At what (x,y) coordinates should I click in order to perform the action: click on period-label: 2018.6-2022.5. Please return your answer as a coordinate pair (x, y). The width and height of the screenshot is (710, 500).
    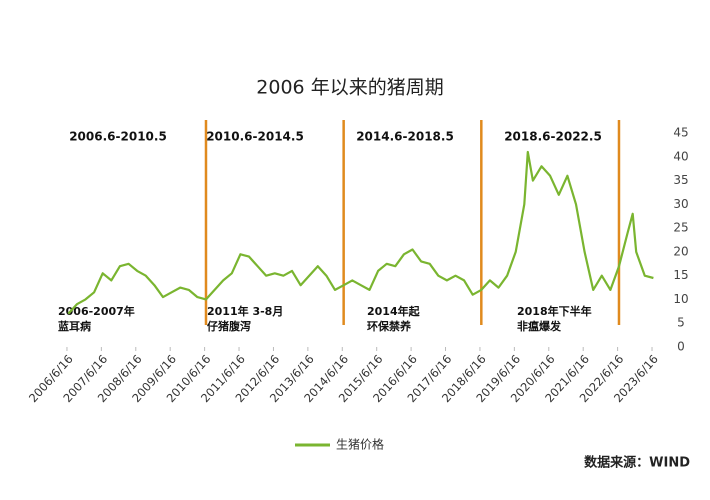
    Looking at the image, I should click on (553, 137).